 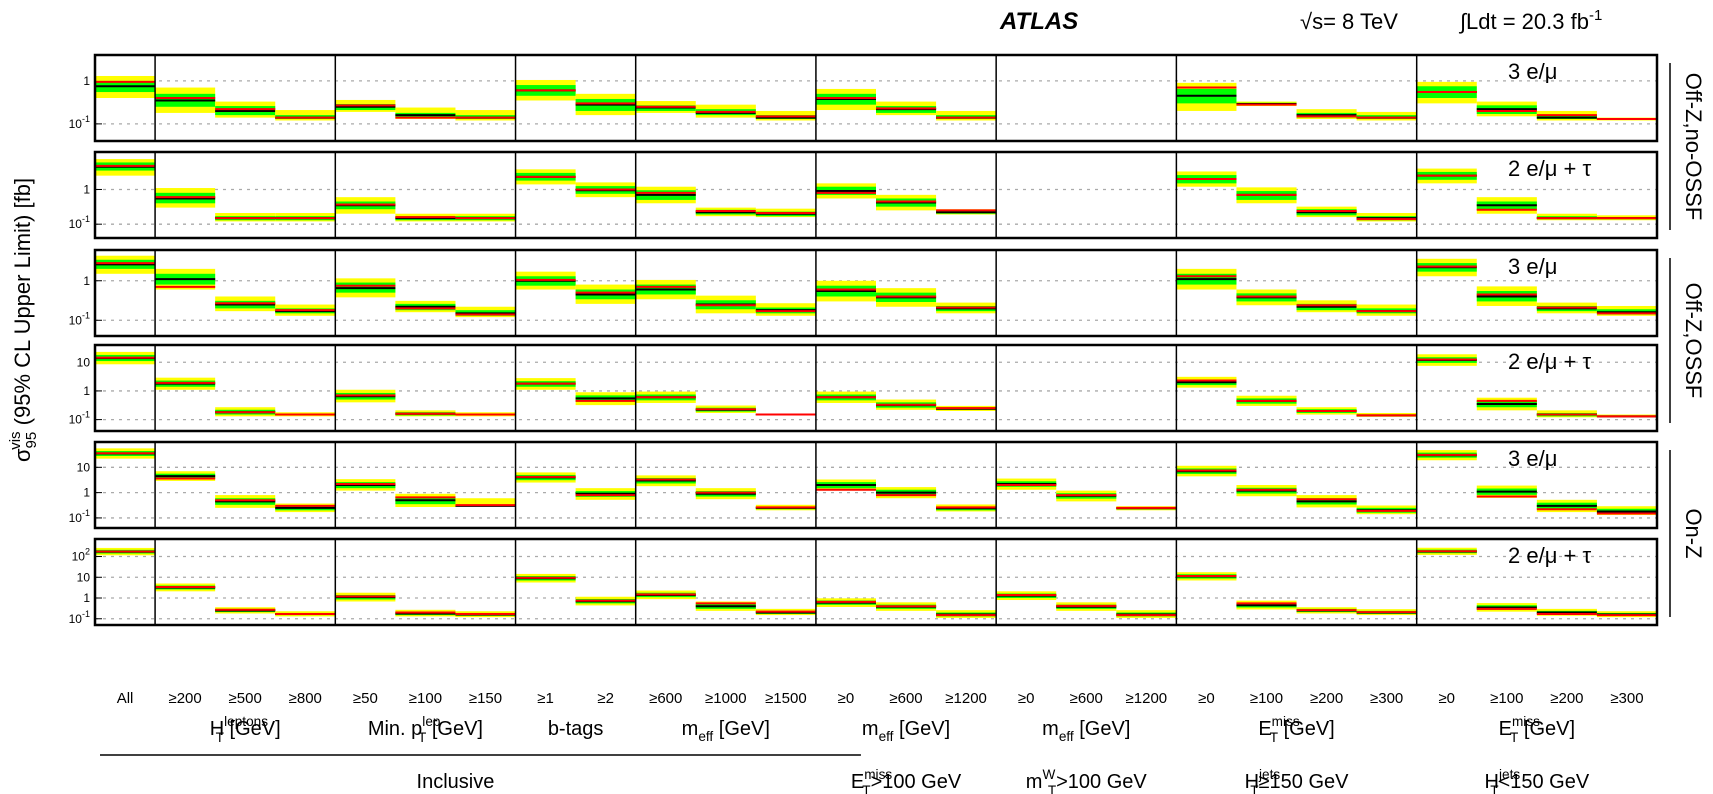 What do you see at coordinates (1304, 782) in the screenshot?
I see `label-suffix: ≥150 GeV` at bounding box center [1304, 782].